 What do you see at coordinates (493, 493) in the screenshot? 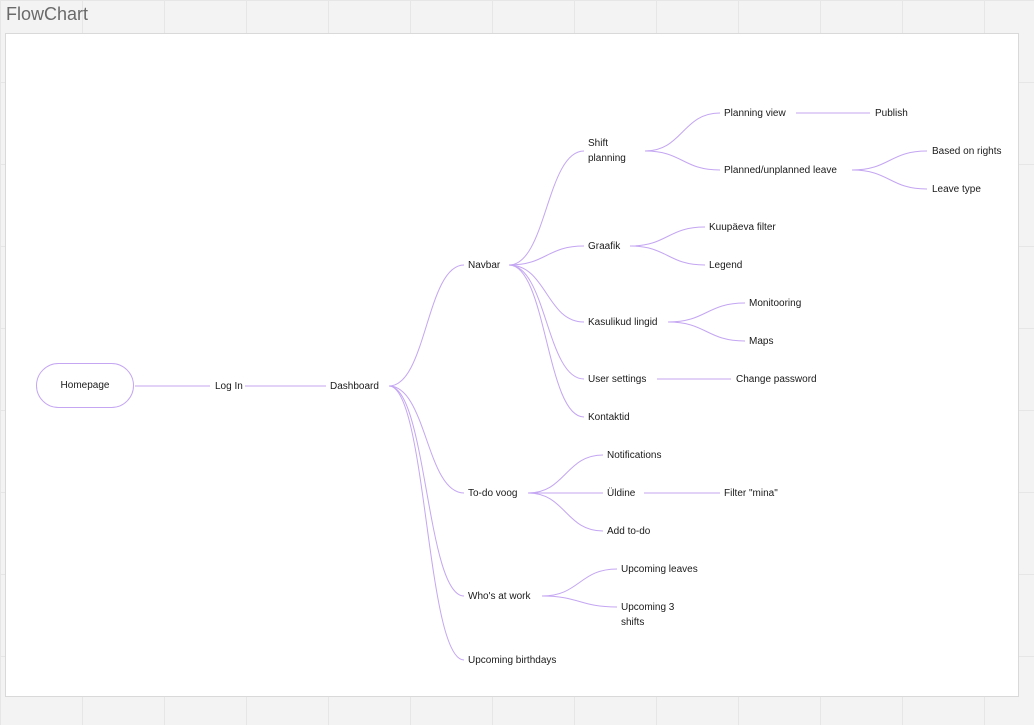
I see `node-todo-voog: To-do voog` at bounding box center [493, 493].